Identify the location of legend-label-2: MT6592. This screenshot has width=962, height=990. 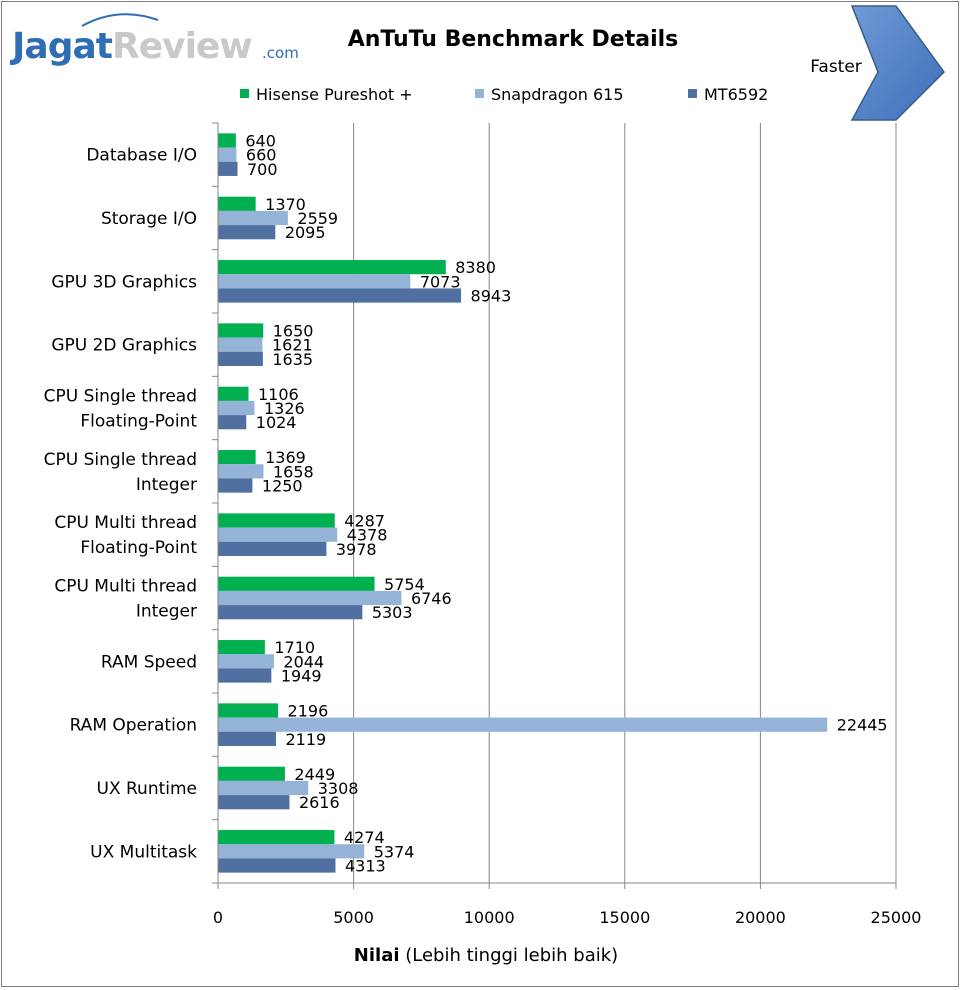
(736, 94).